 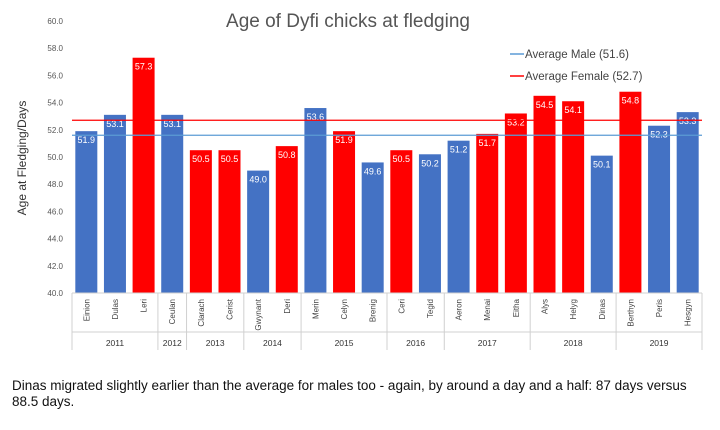 What do you see at coordinates (172, 311) in the screenshot?
I see `x-tick-label: Ceulan` at bounding box center [172, 311].